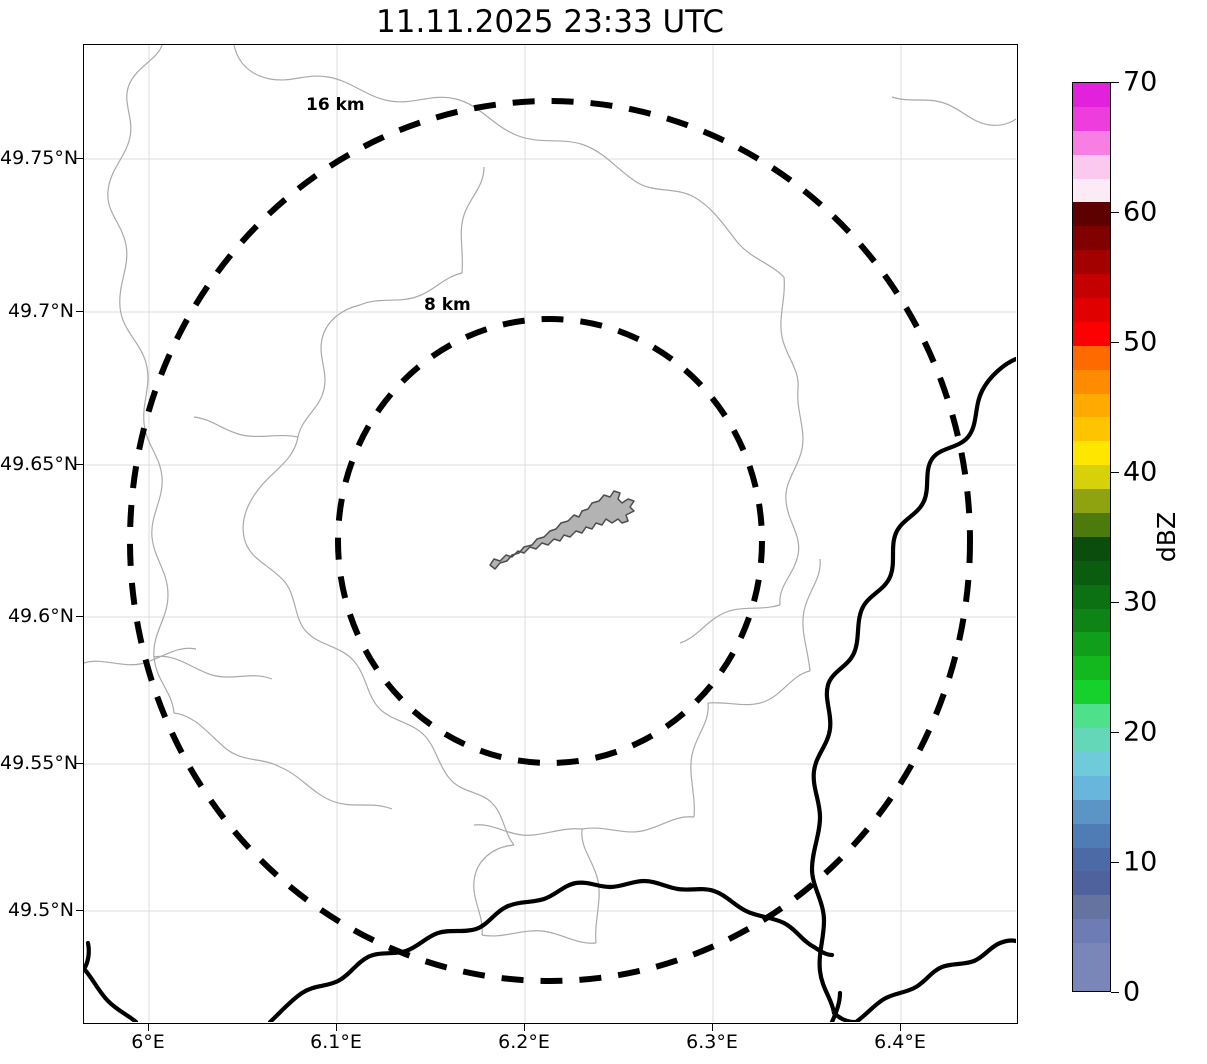  What do you see at coordinates (1140, 472) in the screenshot?
I see `colorbar-tick-label-40: 40` at bounding box center [1140, 472].